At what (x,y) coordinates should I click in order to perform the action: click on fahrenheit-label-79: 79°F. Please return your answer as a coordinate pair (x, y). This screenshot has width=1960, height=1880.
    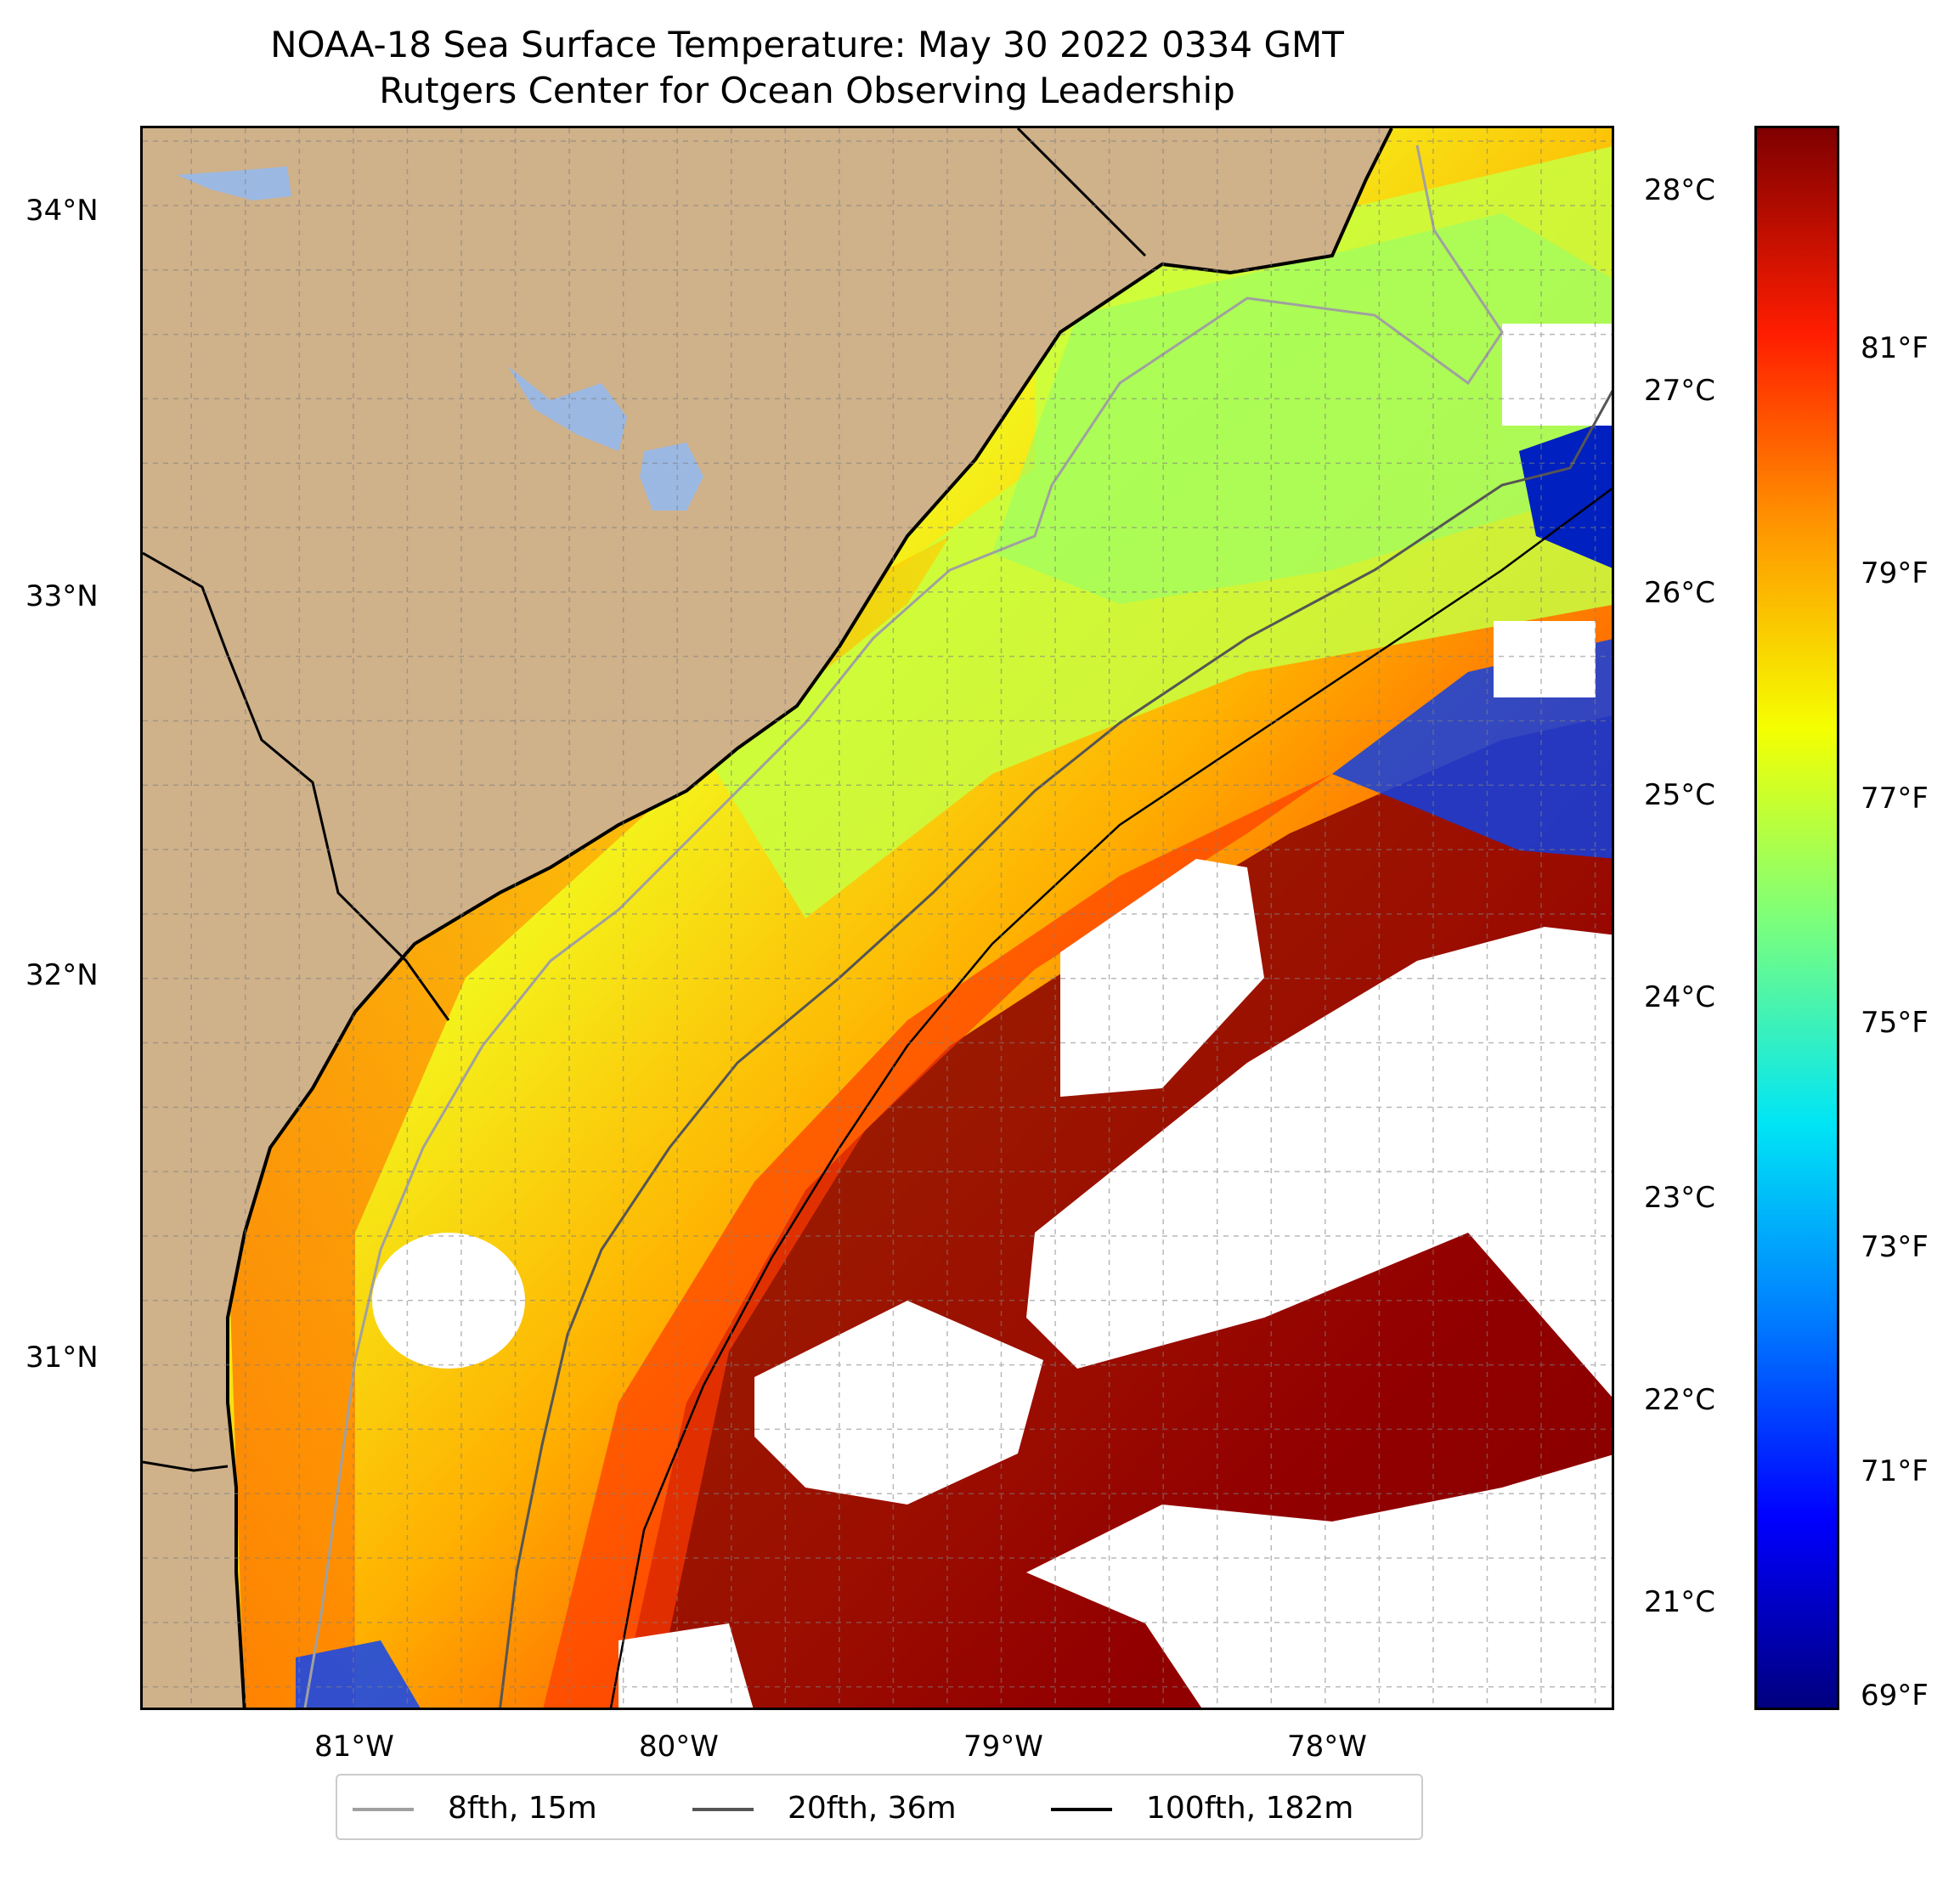
    Looking at the image, I should click on (1895, 573).